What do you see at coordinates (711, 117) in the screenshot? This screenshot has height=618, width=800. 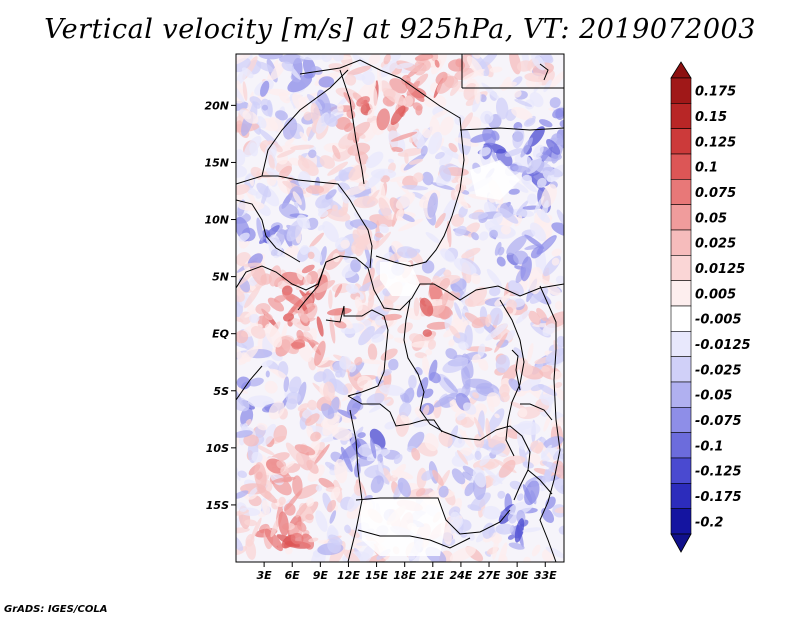 I see `colorbar-label: 0.15` at bounding box center [711, 117].